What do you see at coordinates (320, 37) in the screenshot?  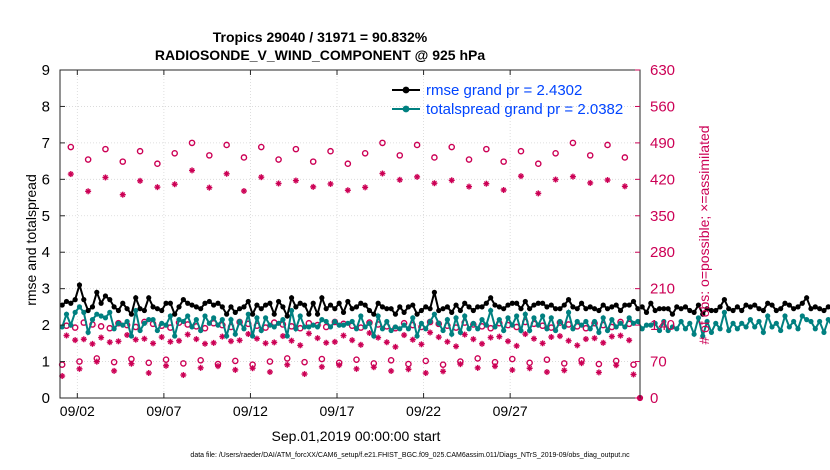 I see `chart-title-line1: Tropics 29040 / 31971 = 90.832%` at bounding box center [320, 37].